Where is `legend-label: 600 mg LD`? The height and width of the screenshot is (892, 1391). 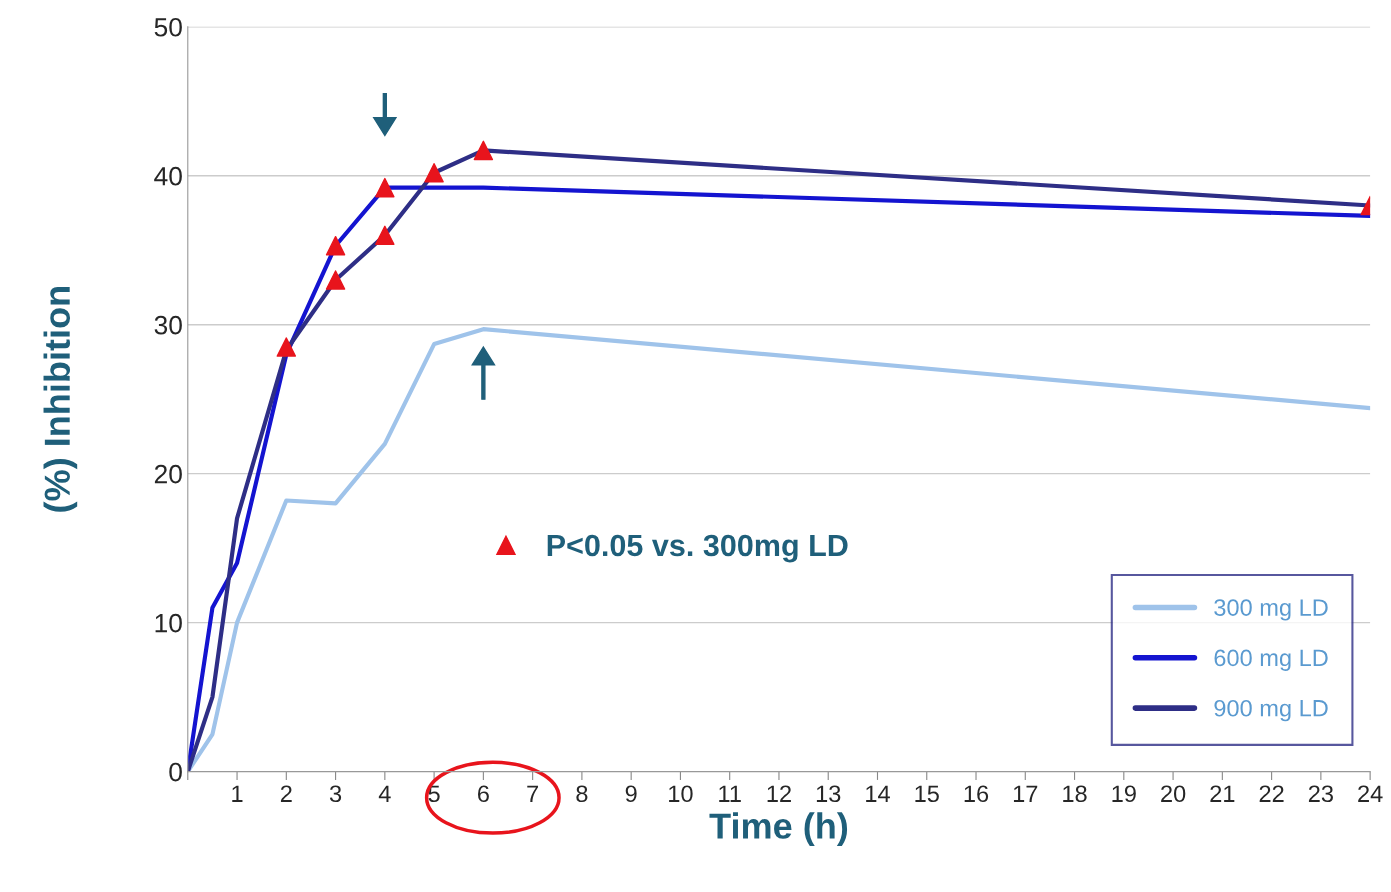
legend-label: 600 mg LD is located at coordinates (1271, 660).